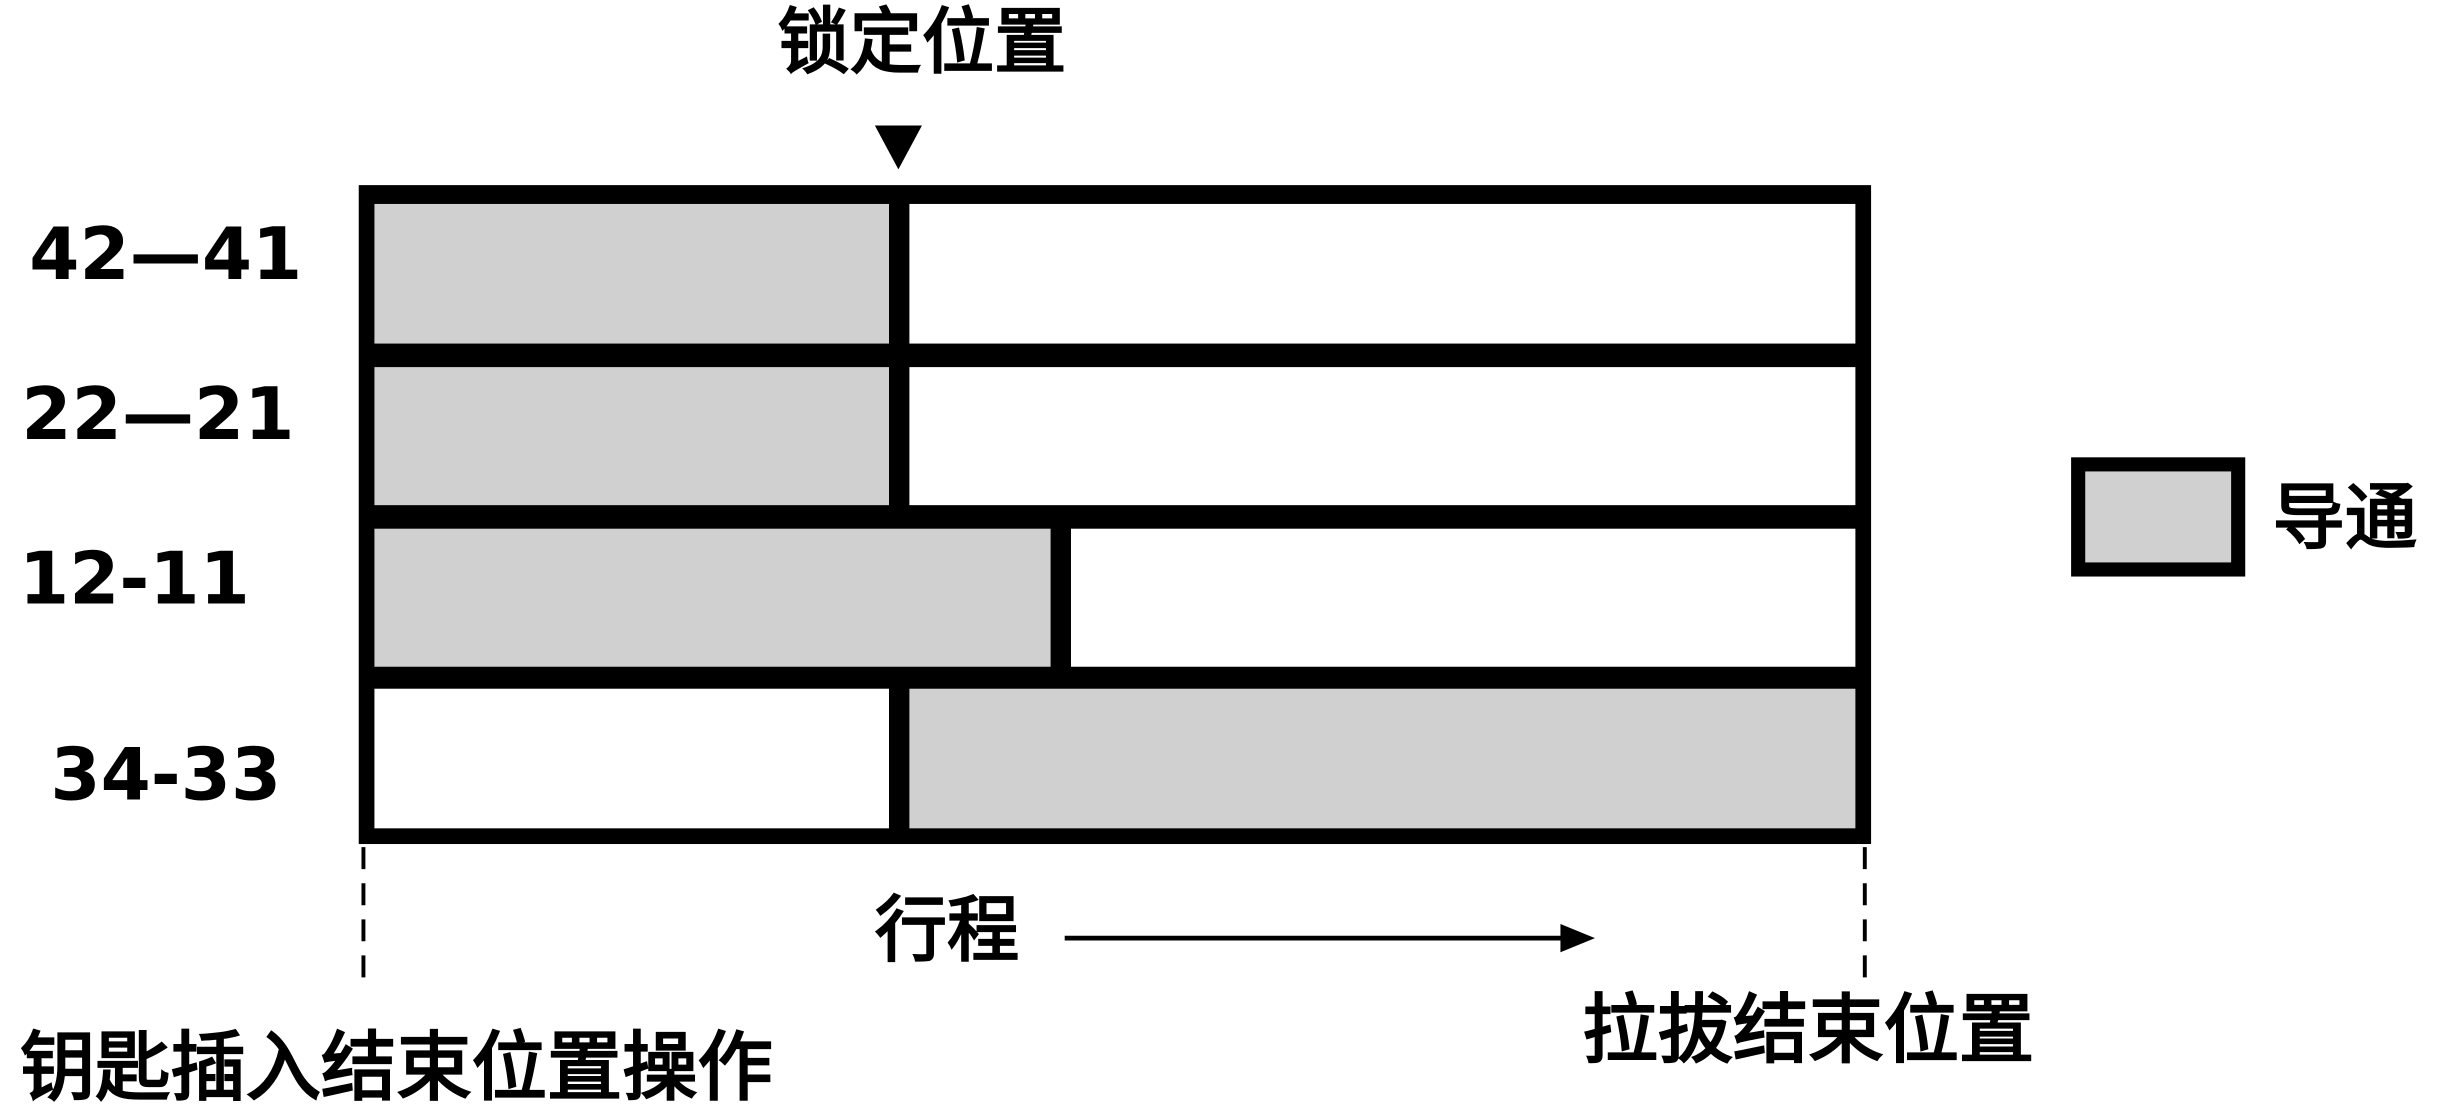 The width and height of the screenshot is (2462, 1117). I want to click on travel-label: 行程, so click(947, 931).